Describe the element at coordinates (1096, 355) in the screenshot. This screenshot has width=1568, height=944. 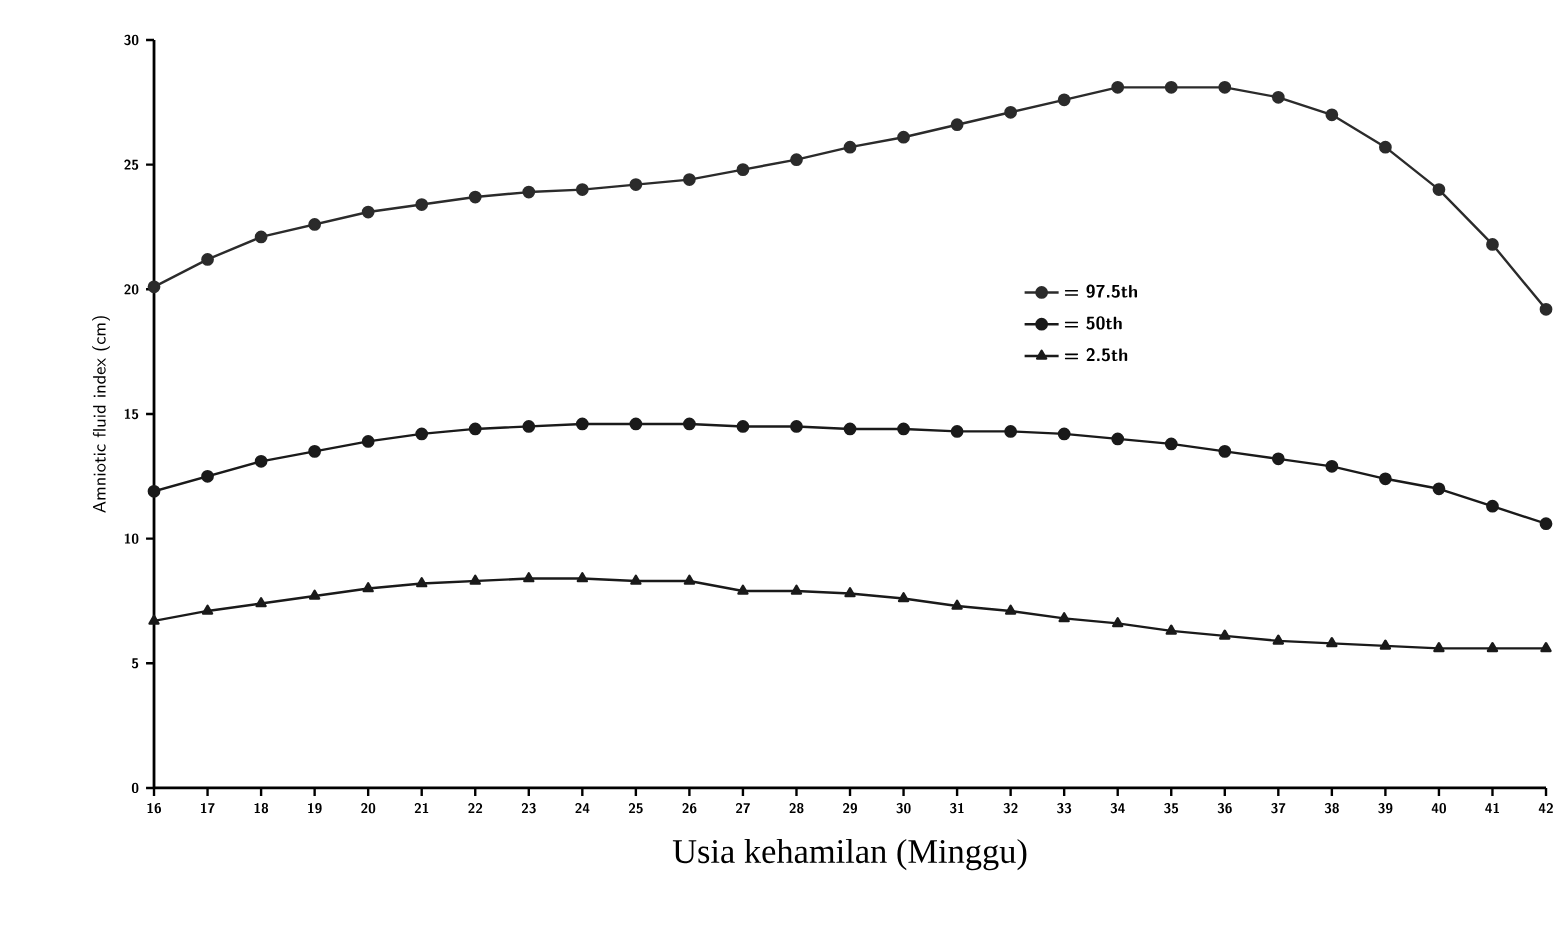
I see `legend-label: = 2.5th` at that location.